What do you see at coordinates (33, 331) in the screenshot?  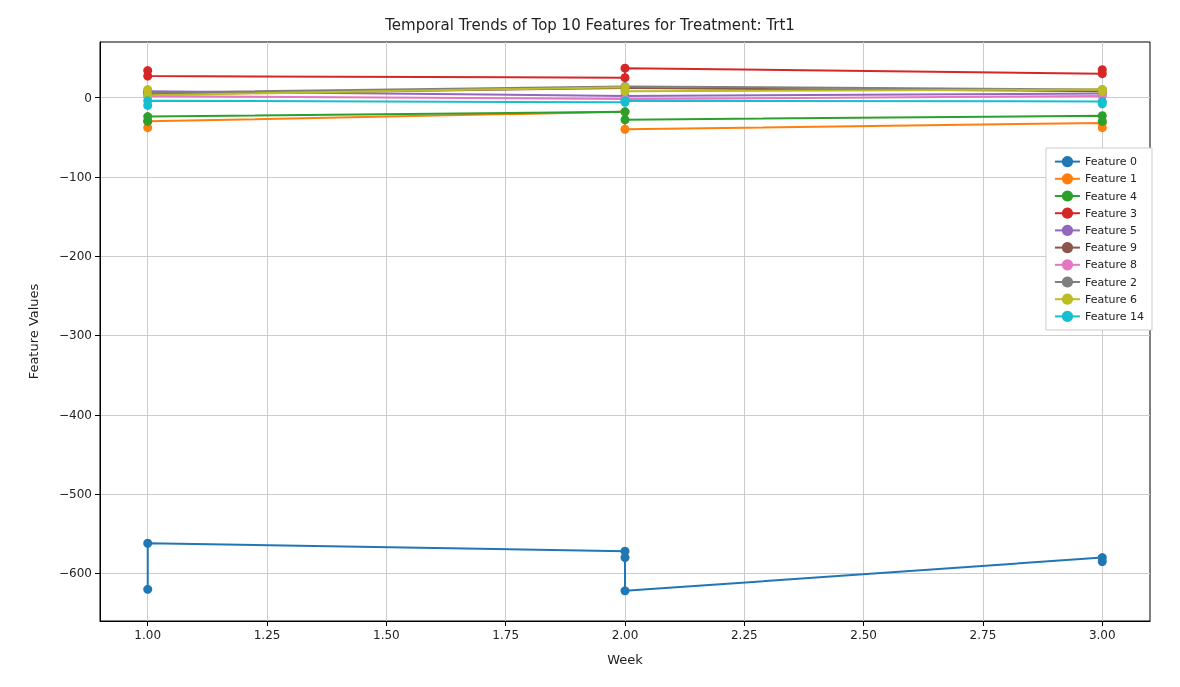 I see `y-axis-title: Feature Values` at bounding box center [33, 331].